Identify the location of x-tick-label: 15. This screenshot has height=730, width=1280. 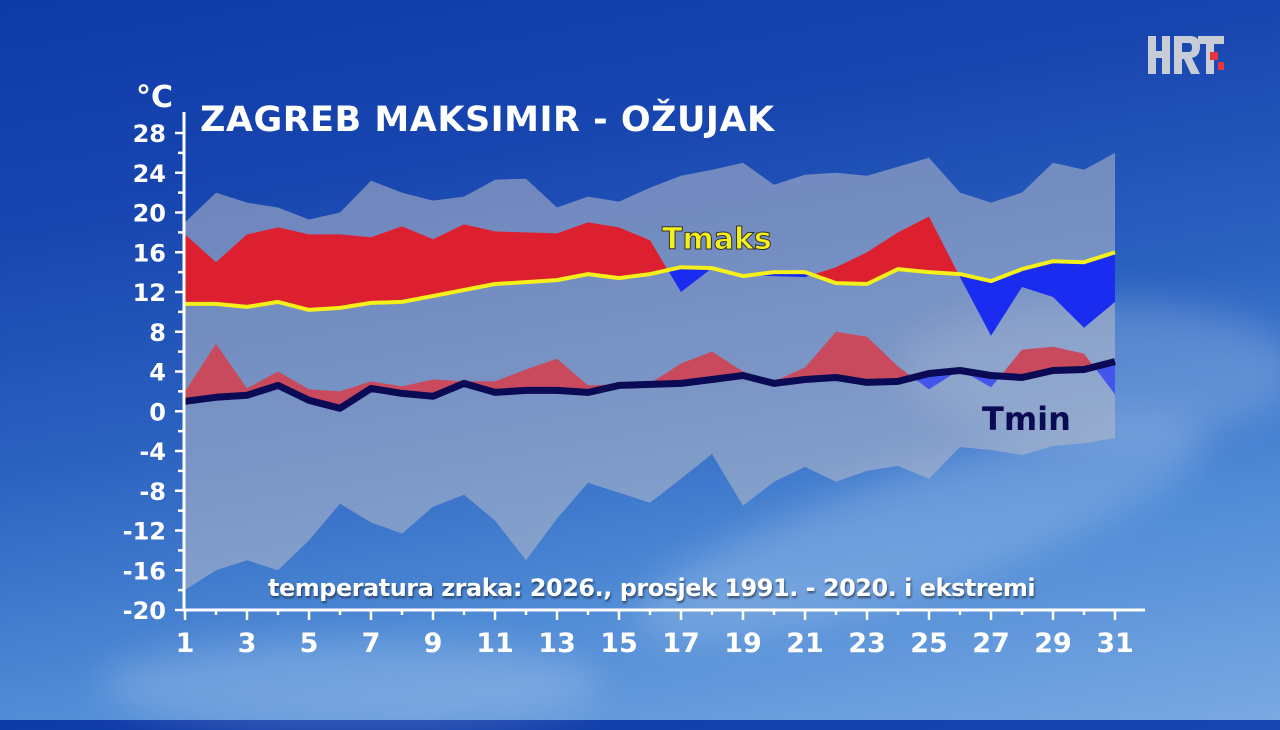
(619, 643).